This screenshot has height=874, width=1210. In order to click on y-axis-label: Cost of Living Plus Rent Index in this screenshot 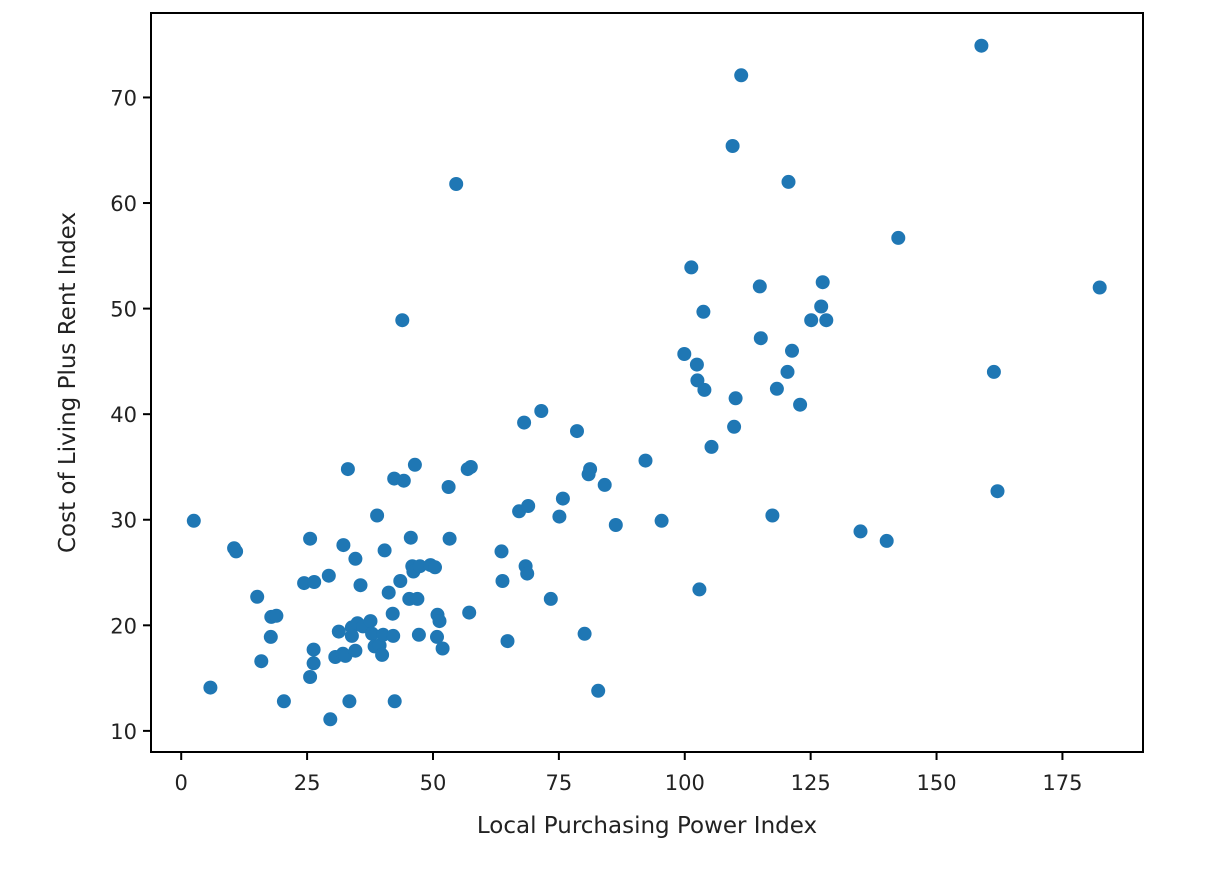, I will do `click(68, 382)`.